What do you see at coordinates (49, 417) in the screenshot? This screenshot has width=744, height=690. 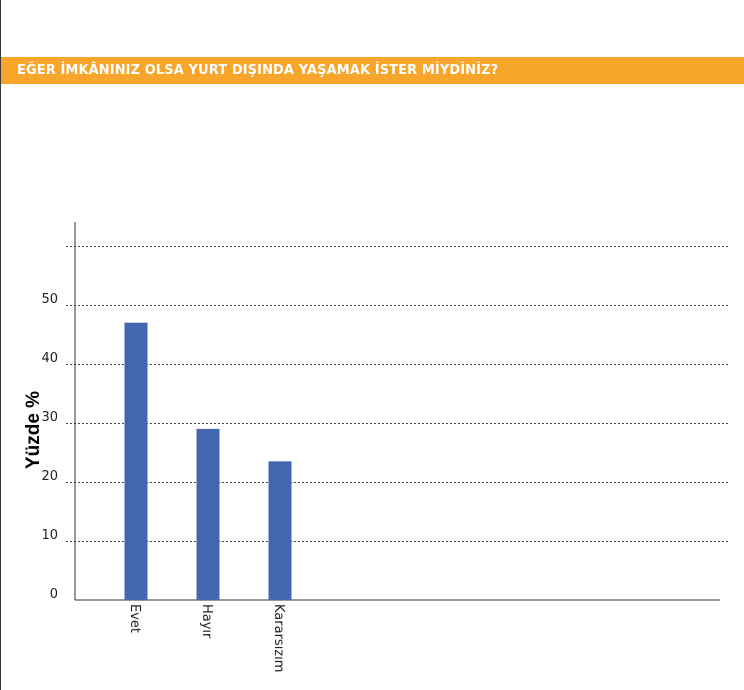 I see `y-tick-label: 30` at bounding box center [49, 417].